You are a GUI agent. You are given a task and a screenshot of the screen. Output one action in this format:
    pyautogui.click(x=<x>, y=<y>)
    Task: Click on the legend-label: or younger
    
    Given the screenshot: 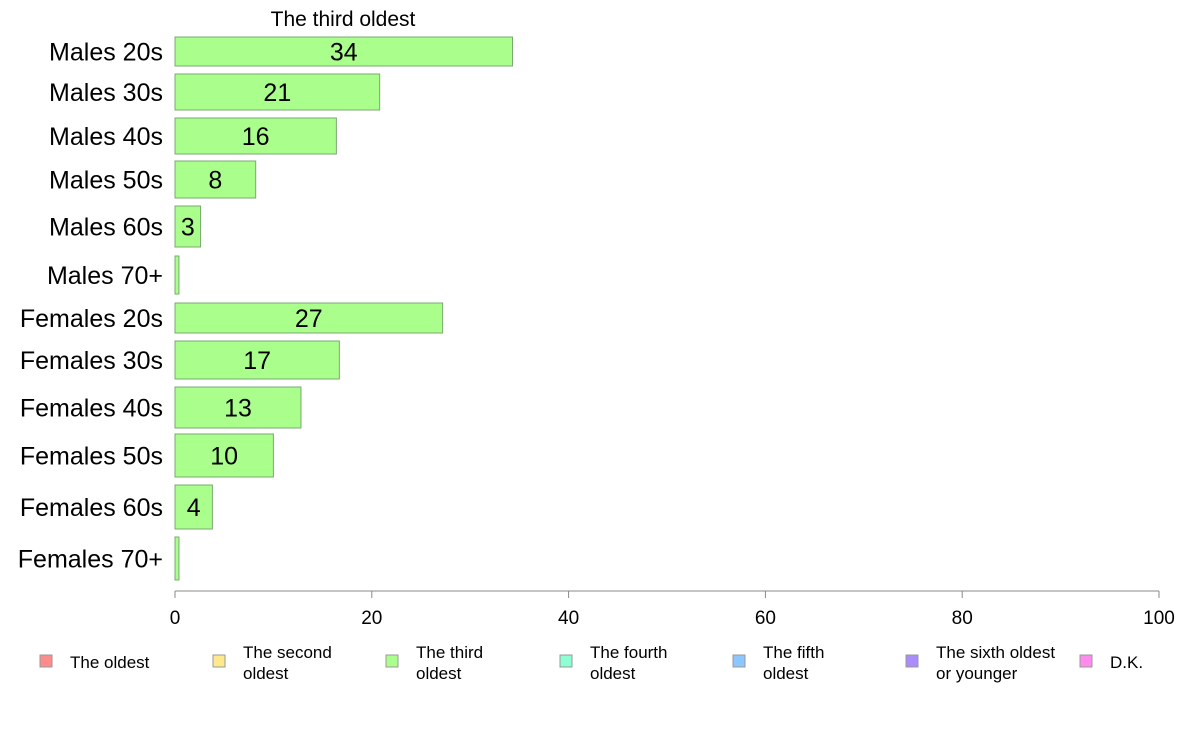 What is the action you would take?
    pyautogui.click(x=977, y=673)
    